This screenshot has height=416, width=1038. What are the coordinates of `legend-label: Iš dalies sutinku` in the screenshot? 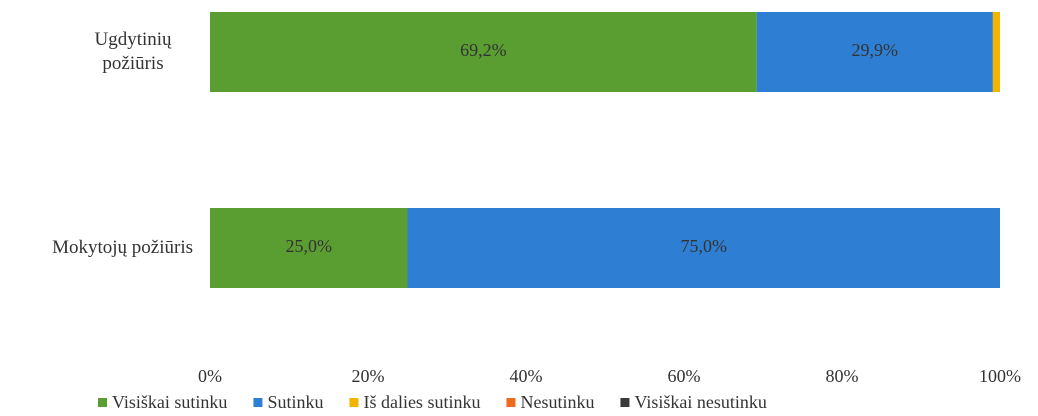 It's located at (421, 402).